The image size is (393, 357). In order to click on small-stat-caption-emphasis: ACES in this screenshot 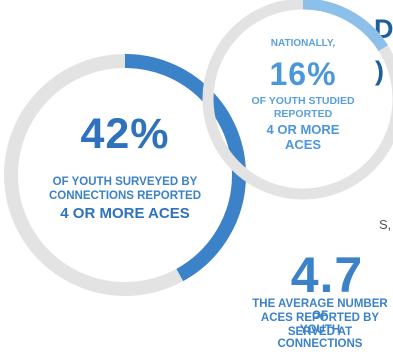, I will do `click(303, 144)`.